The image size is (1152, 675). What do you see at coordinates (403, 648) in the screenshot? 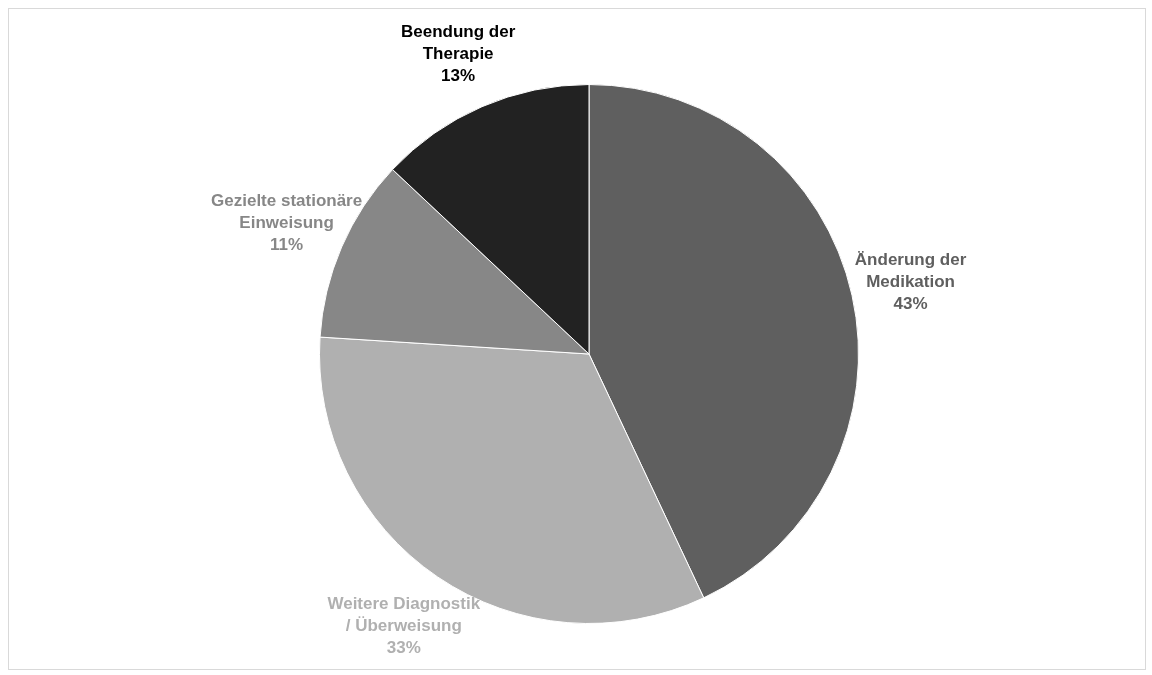
I see `data-label: 33%` at bounding box center [403, 648].